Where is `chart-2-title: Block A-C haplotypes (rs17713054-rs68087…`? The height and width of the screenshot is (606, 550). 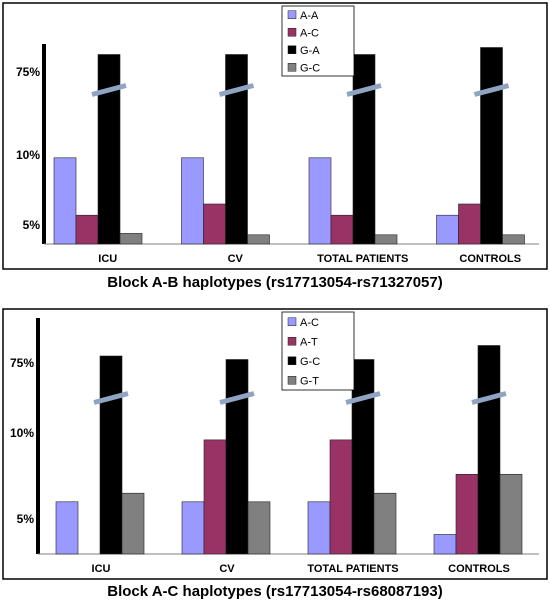
chart-2-title: Block A-C haplotypes (rs17713054-rs68087… is located at coordinates (275, 591).